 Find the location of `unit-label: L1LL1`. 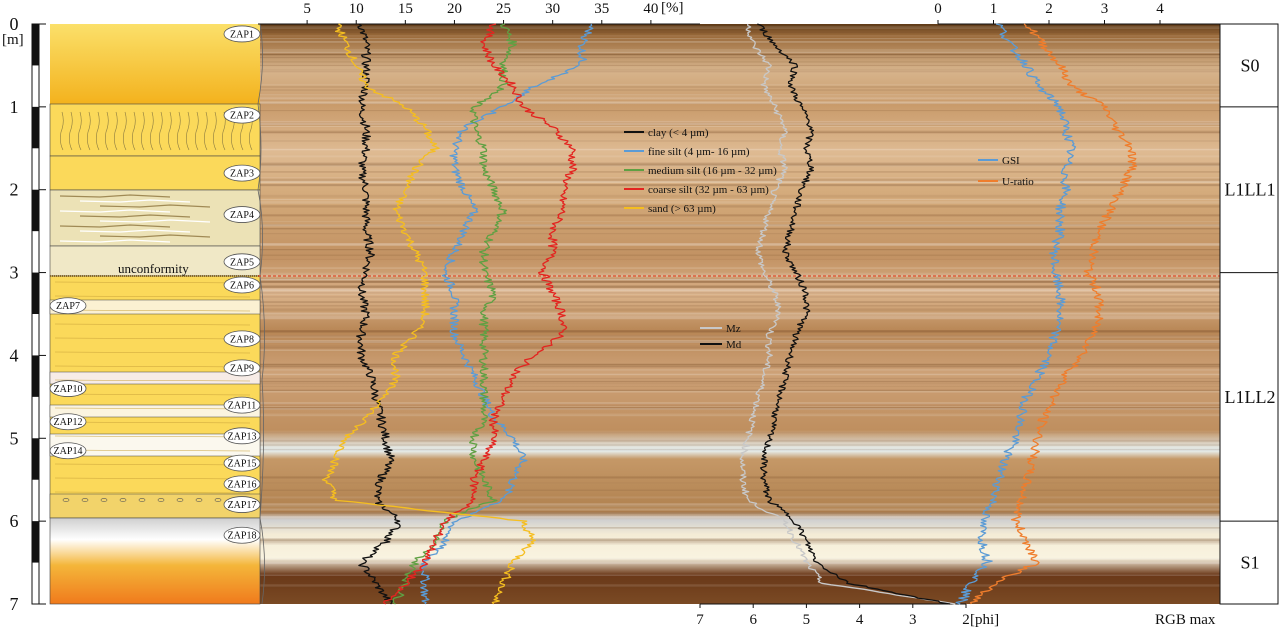

unit-label: L1LL1 is located at coordinates (1250, 190).